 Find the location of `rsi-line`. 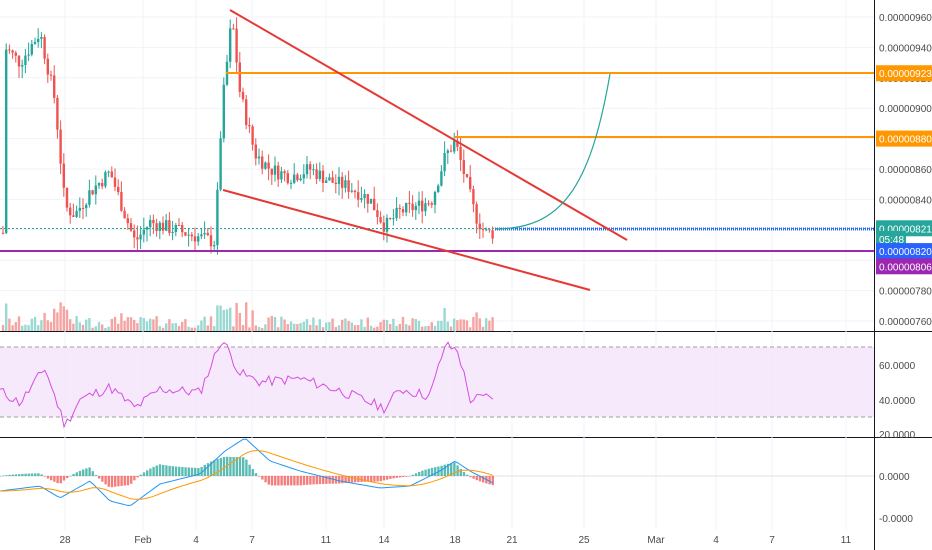

rsi-line is located at coordinates (247, 385).